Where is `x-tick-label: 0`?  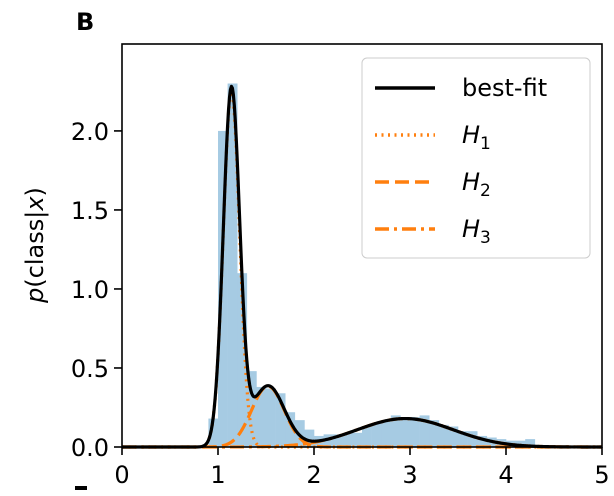 x-tick-label: 0 is located at coordinates (121, 475).